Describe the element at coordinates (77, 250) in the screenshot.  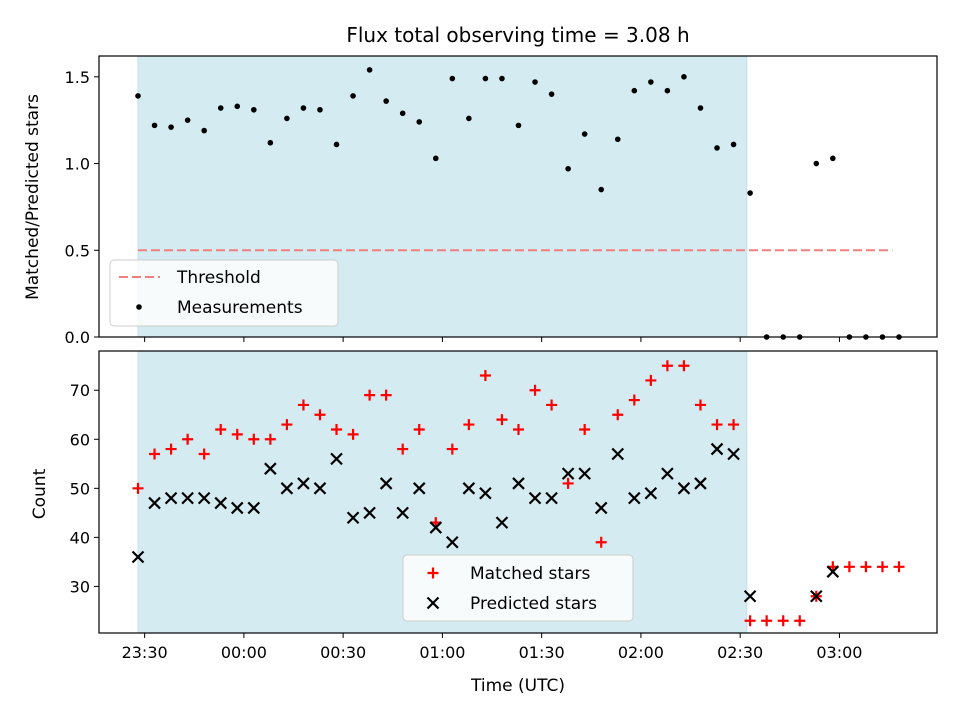
I see `y-tick-label: 0.5` at that location.